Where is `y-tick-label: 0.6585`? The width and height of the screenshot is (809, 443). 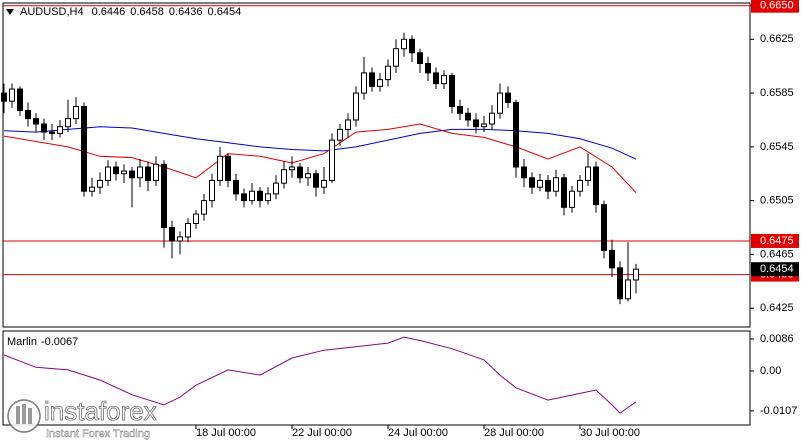
y-tick-label: 0.6585 is located at coordinates (777, 93).